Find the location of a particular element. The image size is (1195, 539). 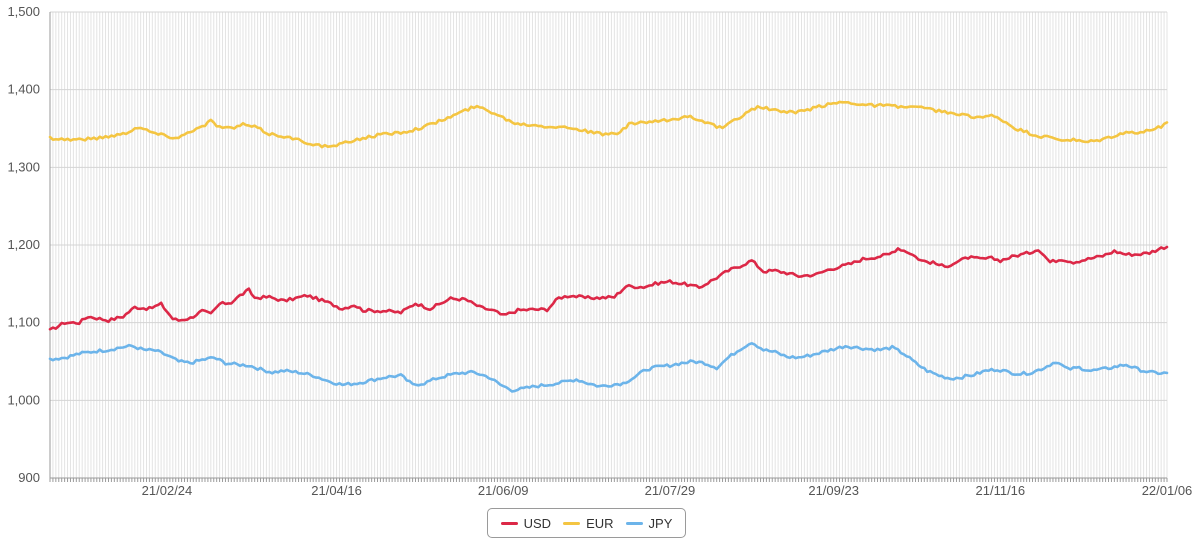

legend-swatch-usd is located at coordinates (509, 523).